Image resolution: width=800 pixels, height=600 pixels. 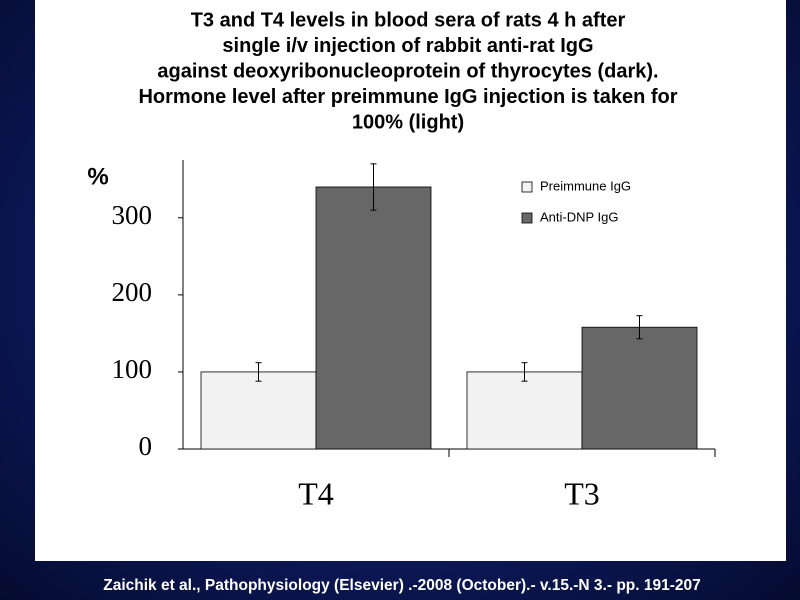 What do you see at coordinates (97, 176) in the screenshot?
I see `y-axis-label: %` at bounding box center [97, 176].